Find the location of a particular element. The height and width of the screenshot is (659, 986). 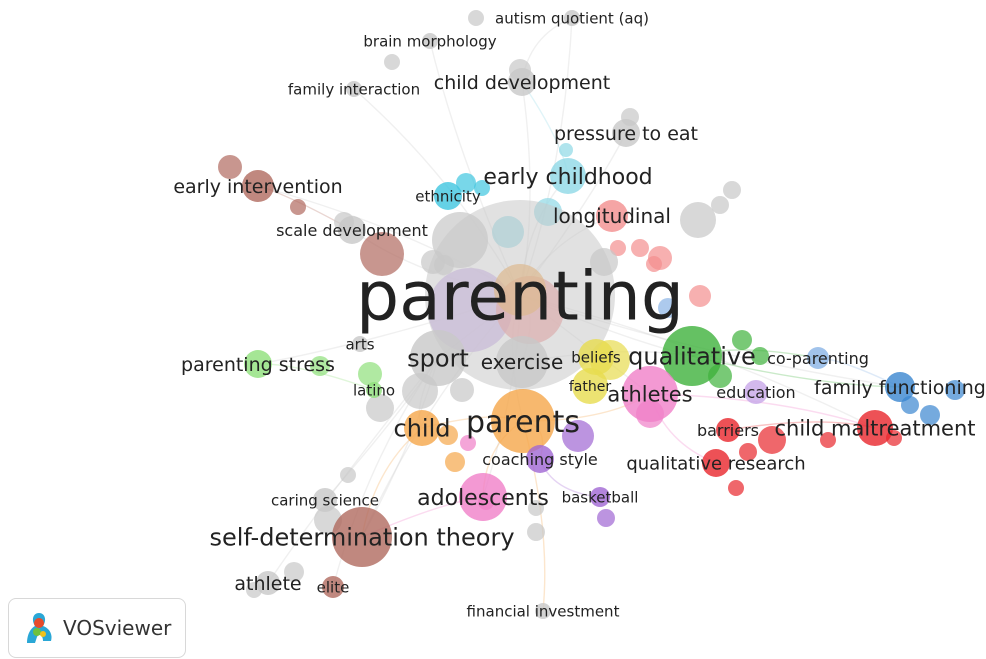

node-autism-quotient is located at coordinates (572, 18).